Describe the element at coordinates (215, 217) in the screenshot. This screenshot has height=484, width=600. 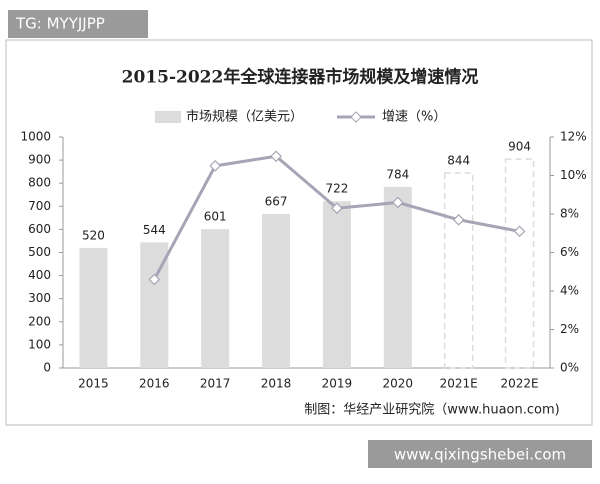
I see `value-label: 601` at that location.